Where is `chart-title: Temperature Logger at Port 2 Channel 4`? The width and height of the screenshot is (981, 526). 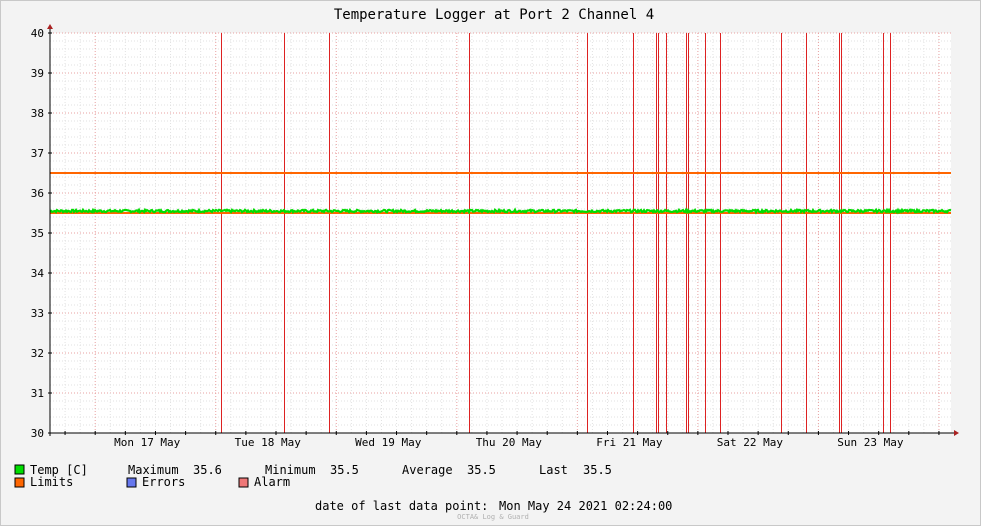 chart-title: Temperature Logger at Port 2 Channel 4 is located at coordinates (494, 15).